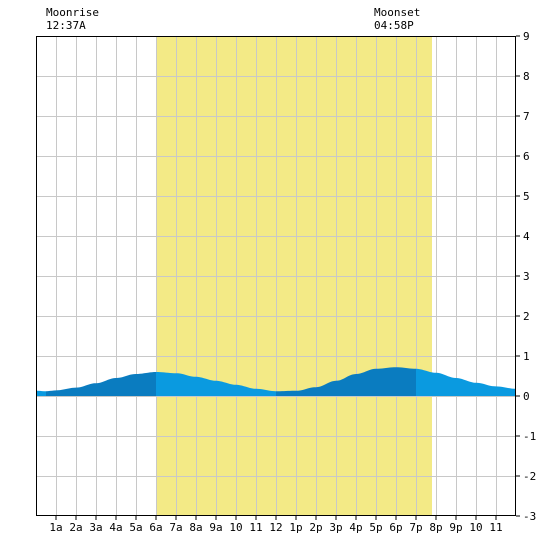 The image size is (550, 550). I want to click on x-tick-label: 4p, so click(355, 527).